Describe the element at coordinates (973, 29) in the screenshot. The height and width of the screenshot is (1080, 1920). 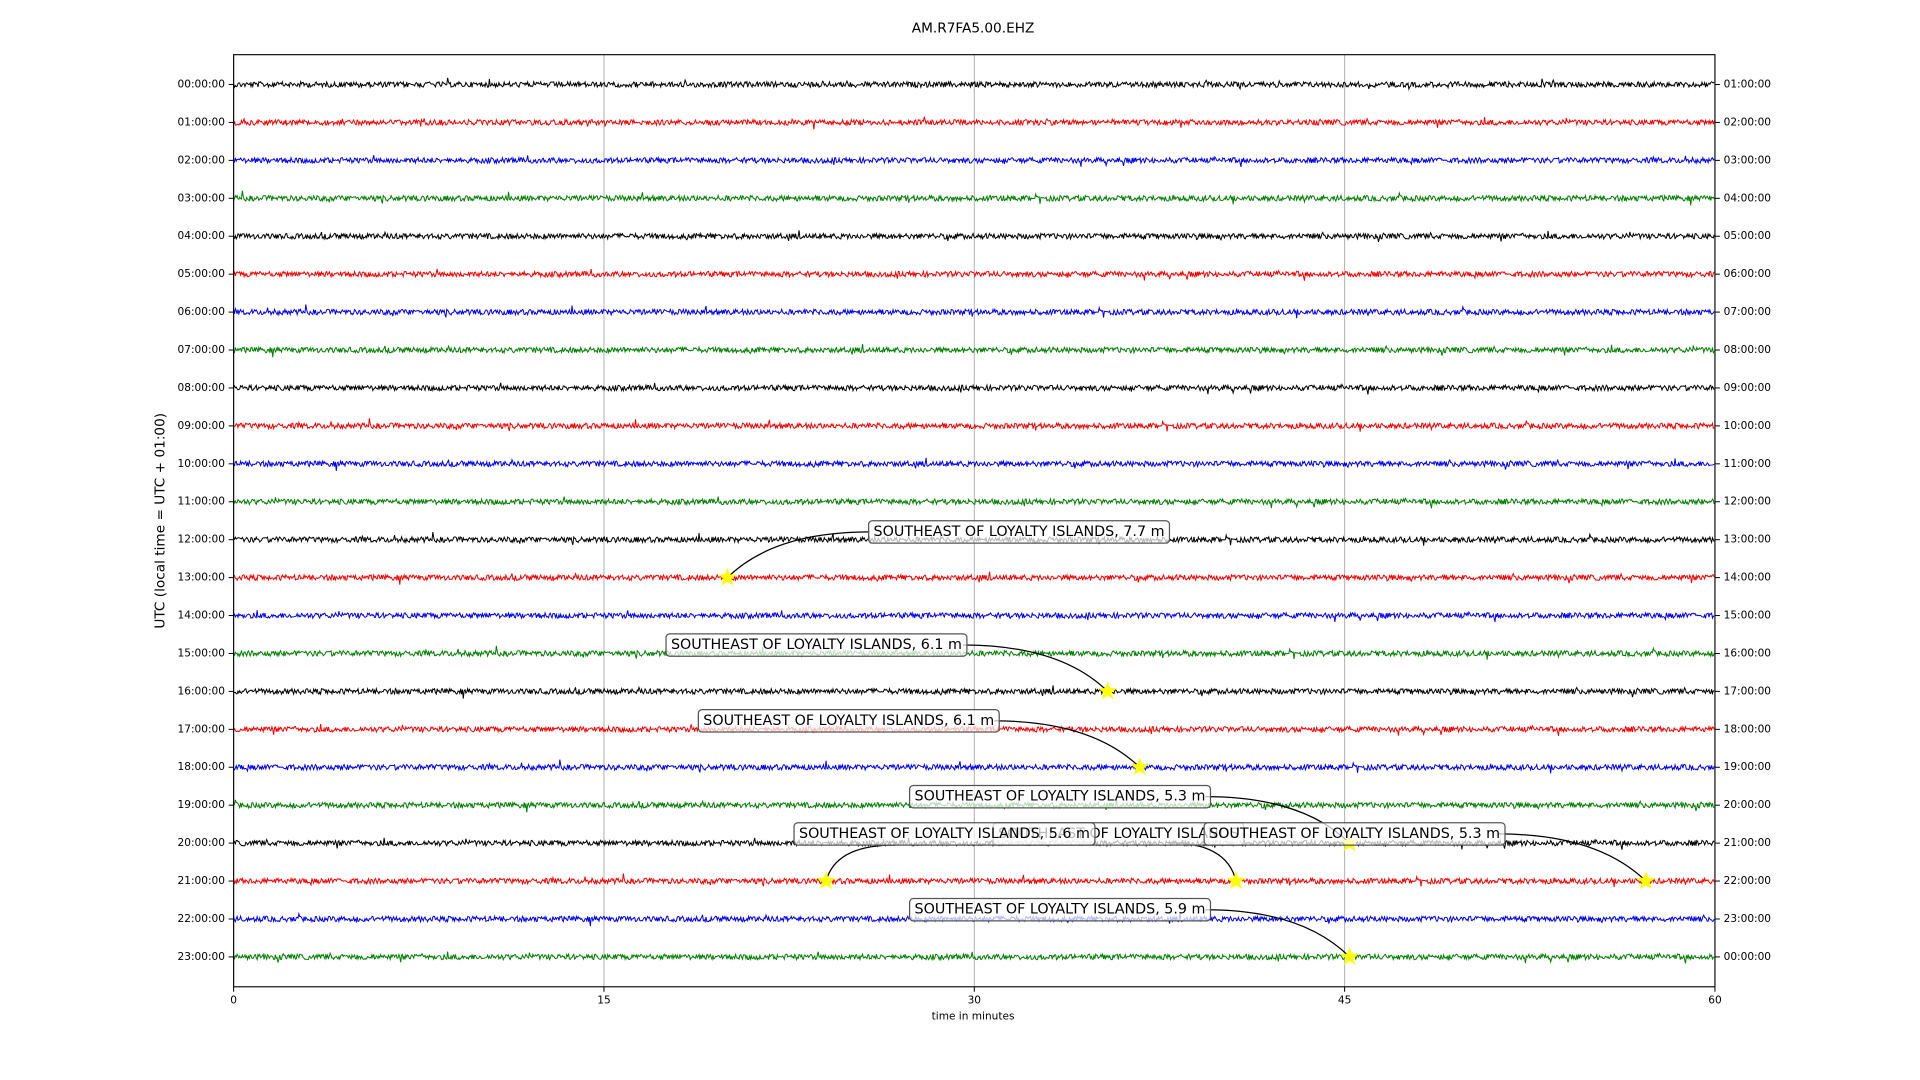
I see `chart-title: AM.R7FA5.00.EHZ` at that location.